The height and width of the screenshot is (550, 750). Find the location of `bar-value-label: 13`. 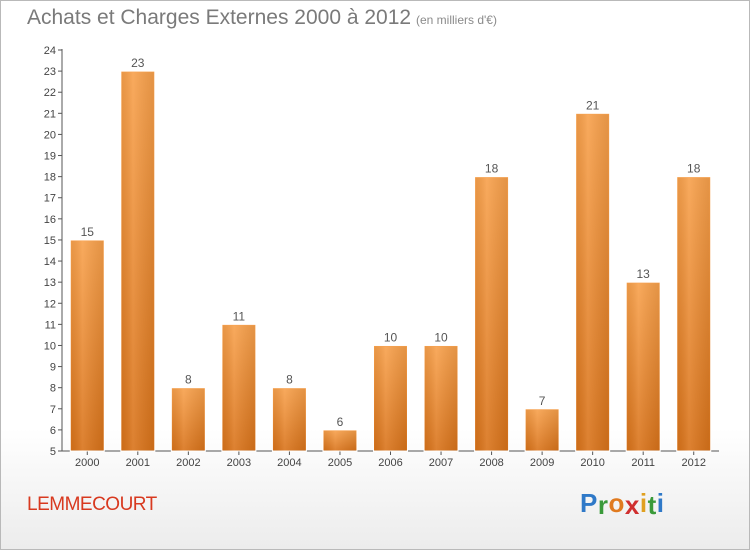

bar-value-label: 13 is located at coordinates (644, 274).